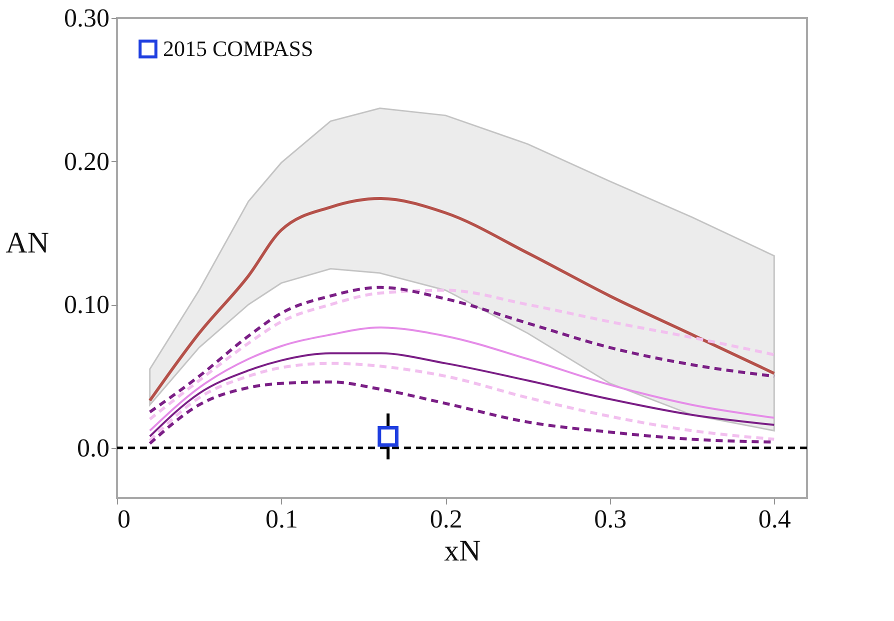 This screenshot has height=621, width=894. I want to click on y-axis-title: AN, so click(27, 243).